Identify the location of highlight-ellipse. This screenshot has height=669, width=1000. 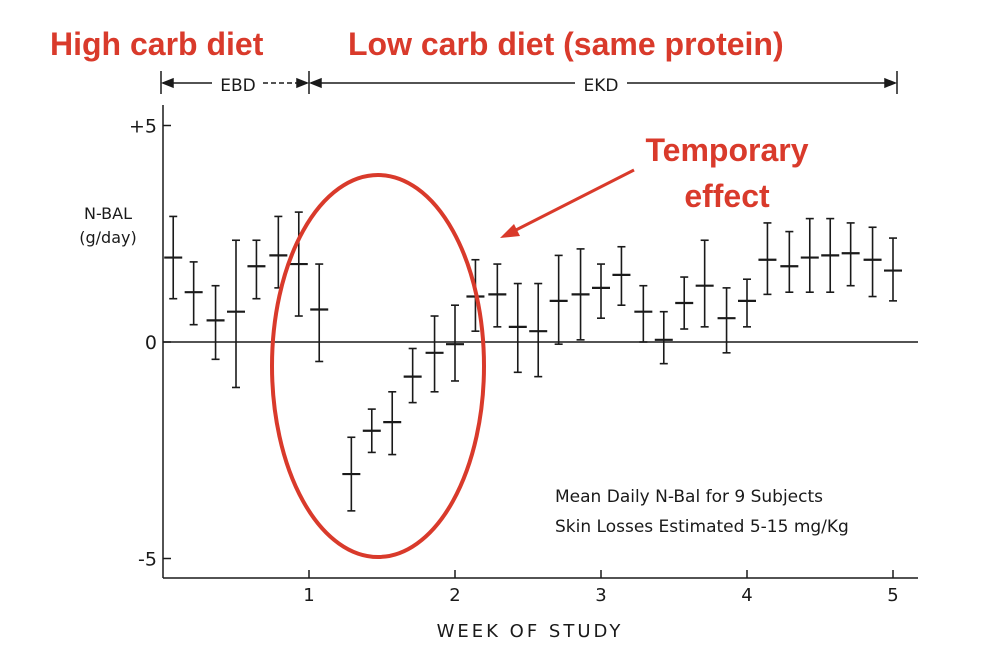
(378, 366).